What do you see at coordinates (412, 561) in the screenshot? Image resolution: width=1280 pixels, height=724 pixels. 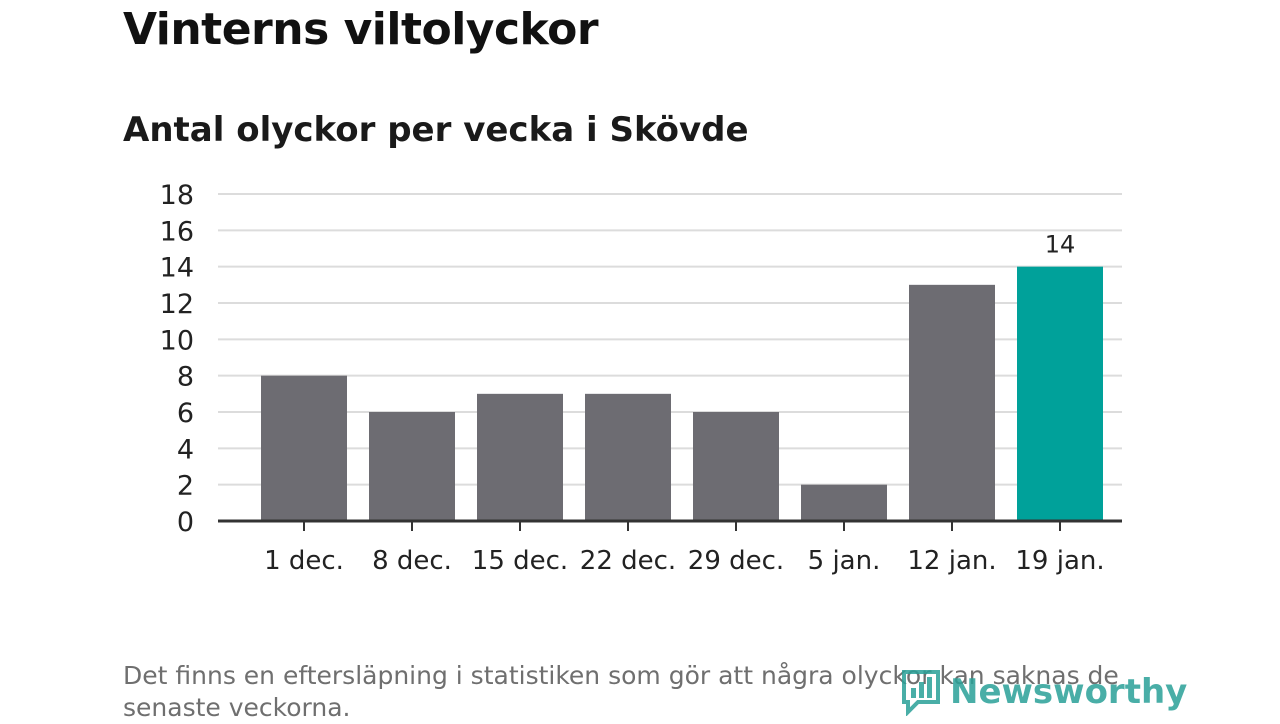 I see `x-tick-label: 8 dec.` at bounding box center [412, 561].